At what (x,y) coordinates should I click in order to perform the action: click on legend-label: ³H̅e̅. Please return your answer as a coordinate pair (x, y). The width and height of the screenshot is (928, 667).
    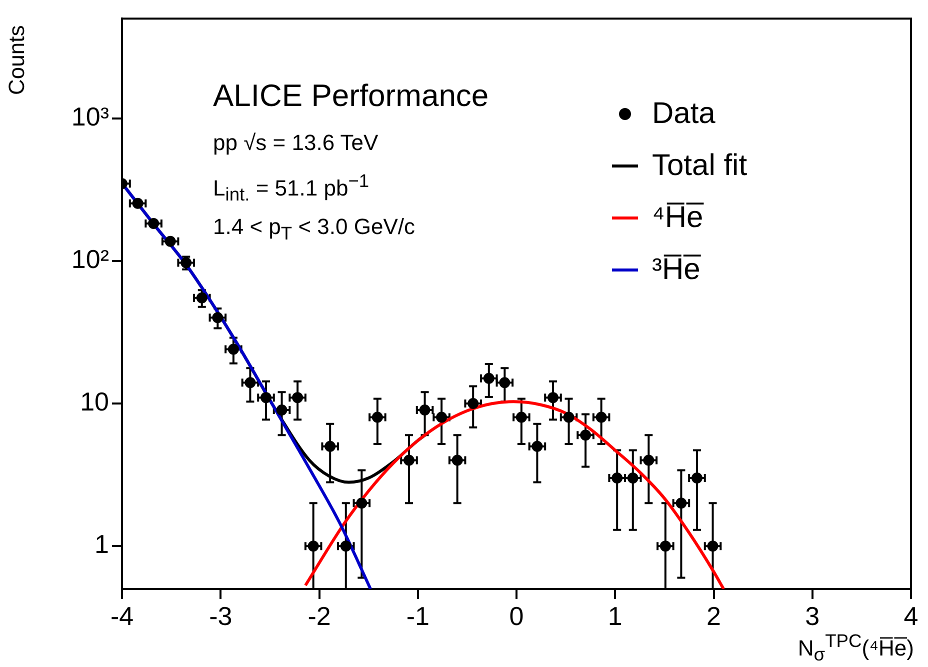
    Looking at the image, I should click on (676, 270).